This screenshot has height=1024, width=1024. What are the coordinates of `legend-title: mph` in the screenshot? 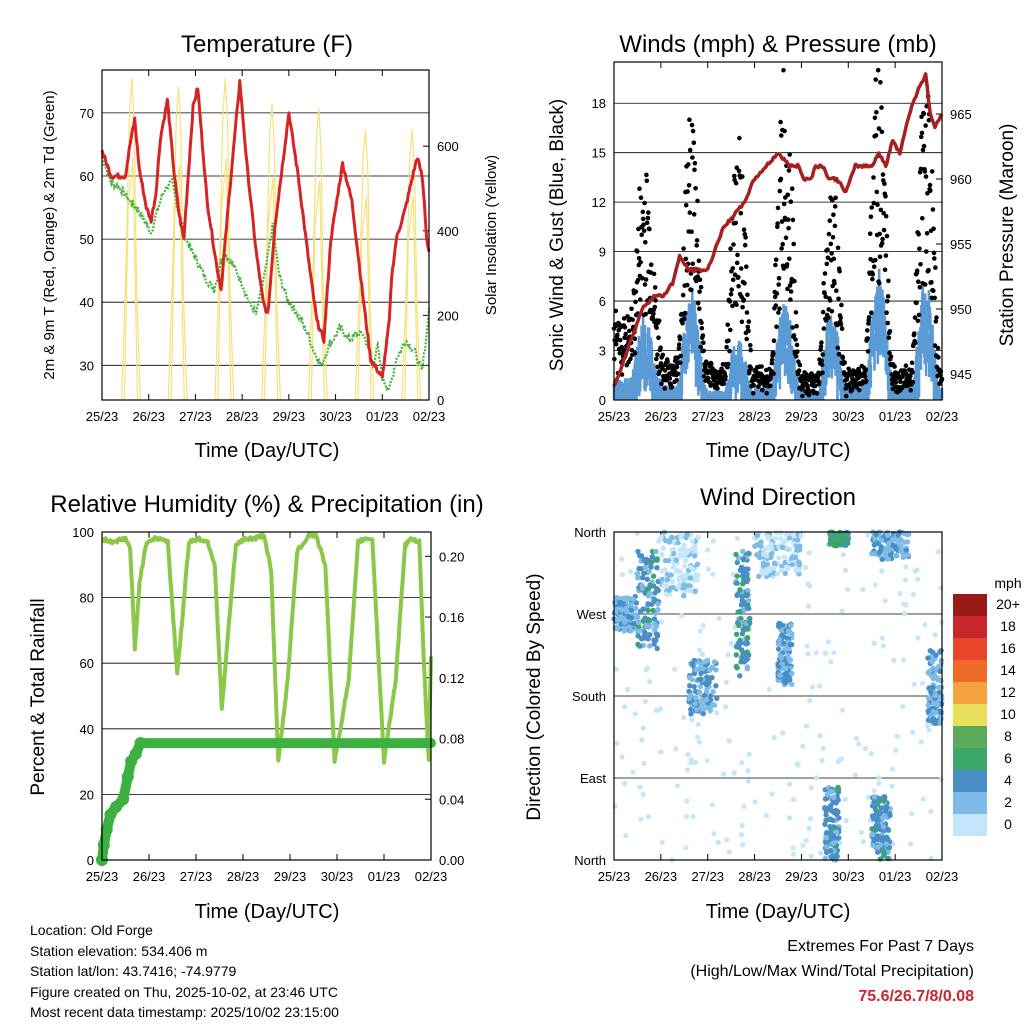 It's located at (1007, 583).